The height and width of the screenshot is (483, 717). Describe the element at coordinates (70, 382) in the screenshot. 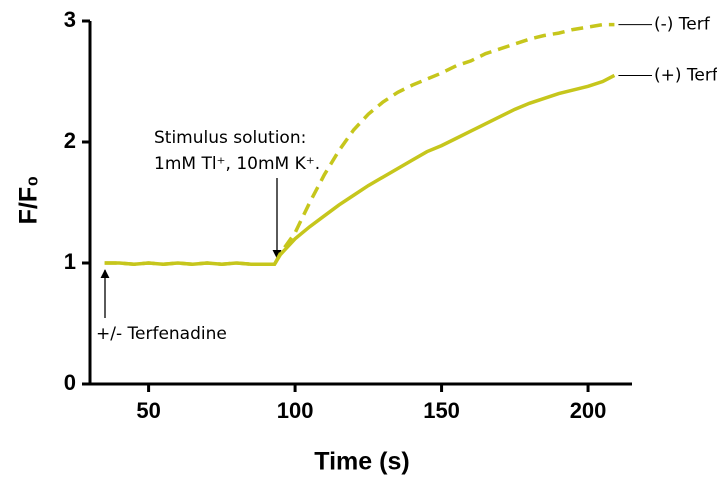

I see `y-tick-label: 0` at that location.